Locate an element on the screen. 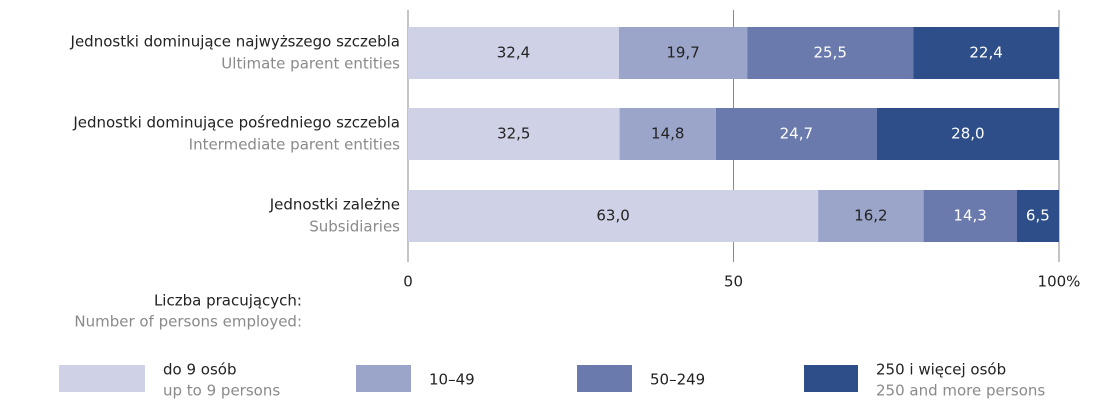  value-label: 16,2 is located at coordinates (870, 216).